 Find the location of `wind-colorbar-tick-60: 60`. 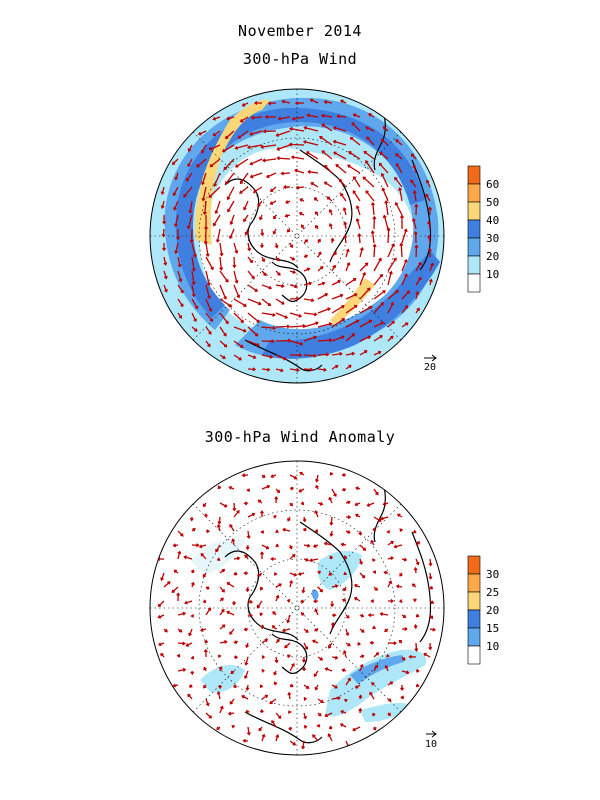

wind-colorbar-tick-60: 60 is located at coordinates (492, 184).